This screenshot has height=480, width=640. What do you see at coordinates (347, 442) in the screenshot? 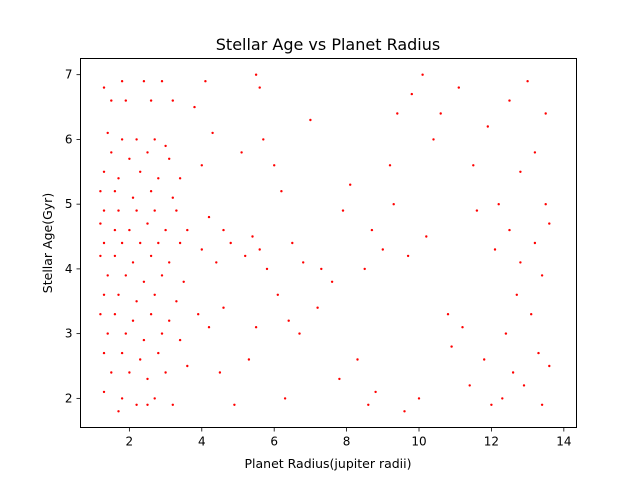
I see `x-tick-label: 8` at bounding box center [347, 442].